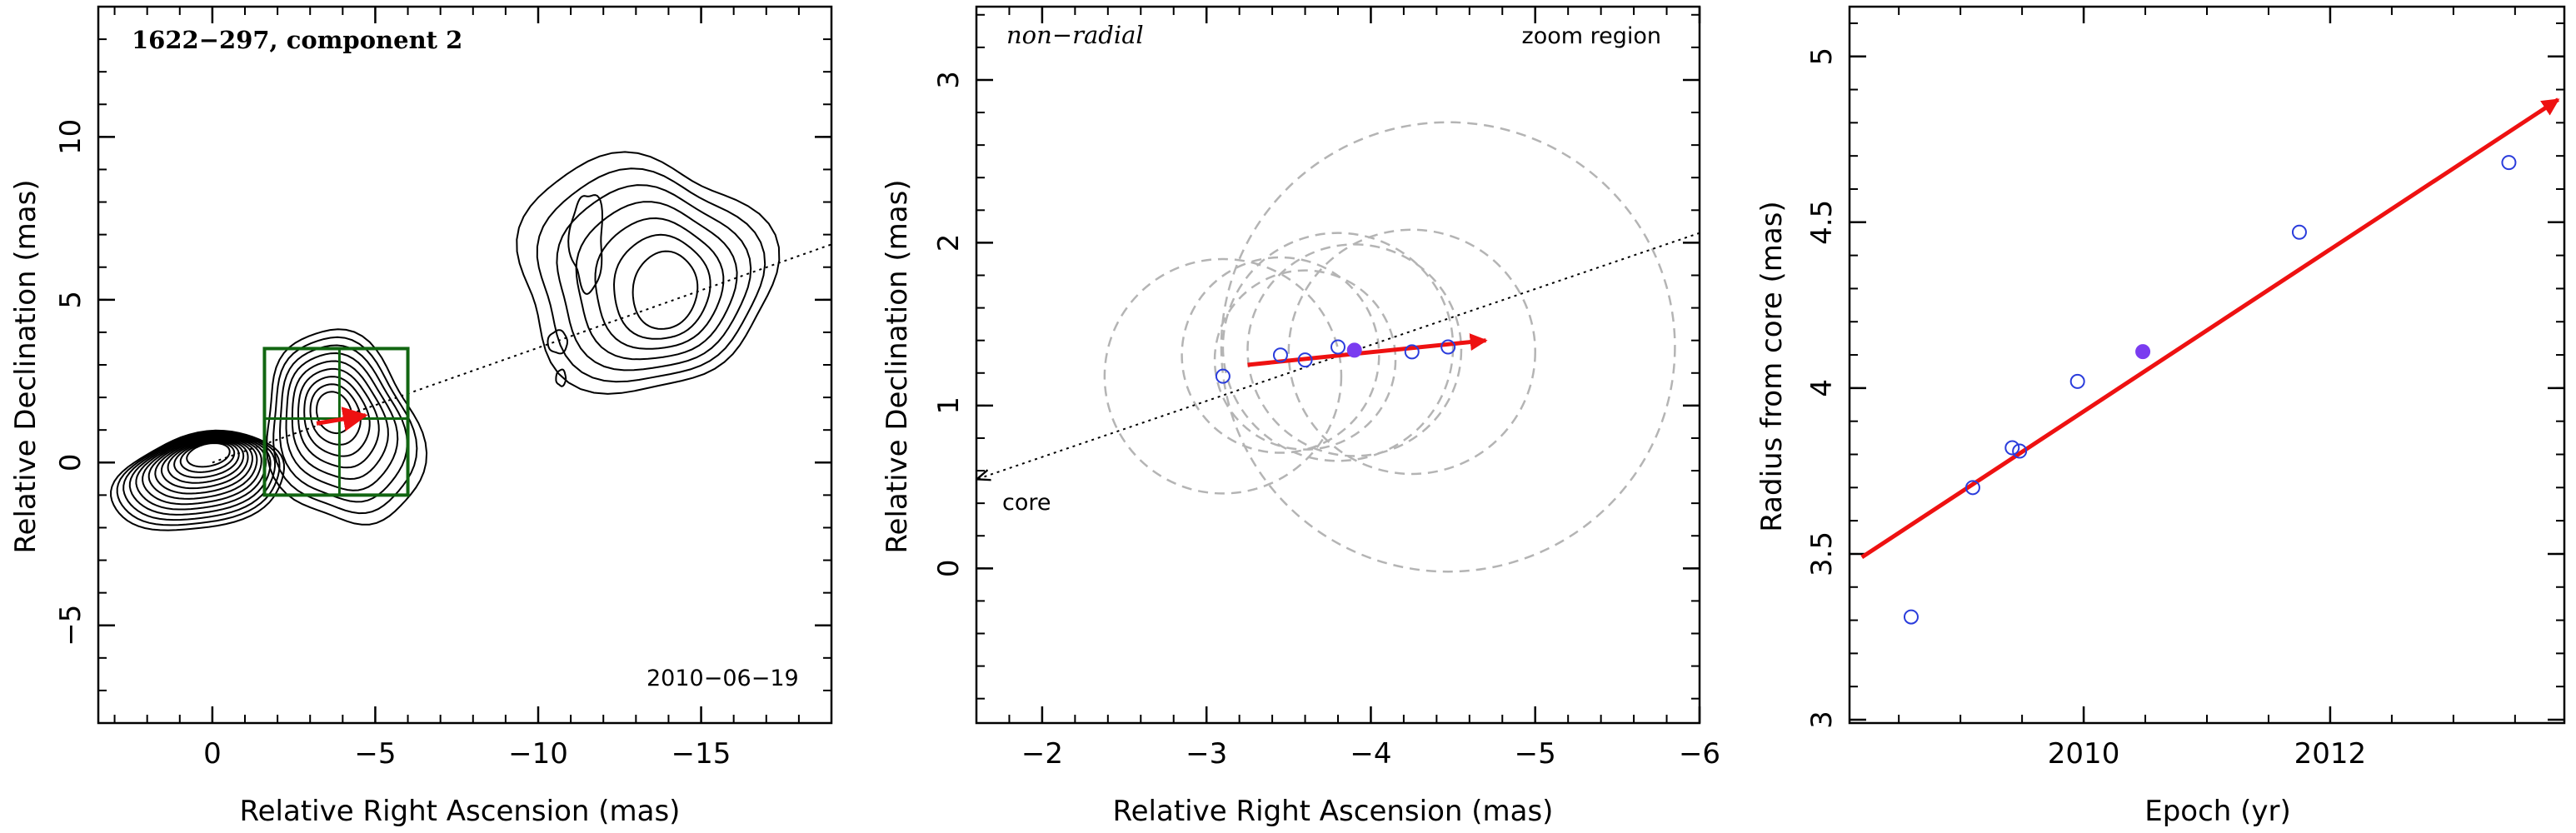 This screenshot has width=2576, height=833. I want to click on panel1-overlay, so click(522, 370).